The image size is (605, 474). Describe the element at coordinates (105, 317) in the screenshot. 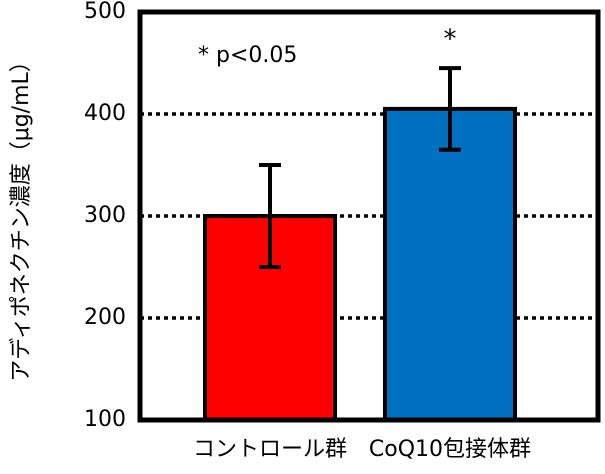

I see `y-tick-label: 200` at that location.